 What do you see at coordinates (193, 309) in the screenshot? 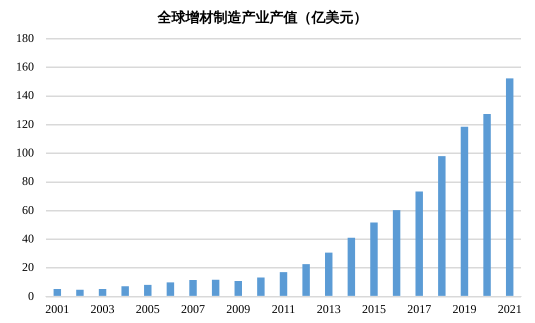
I see `x-tick-label: 2007` at bounding box center [193, 309].